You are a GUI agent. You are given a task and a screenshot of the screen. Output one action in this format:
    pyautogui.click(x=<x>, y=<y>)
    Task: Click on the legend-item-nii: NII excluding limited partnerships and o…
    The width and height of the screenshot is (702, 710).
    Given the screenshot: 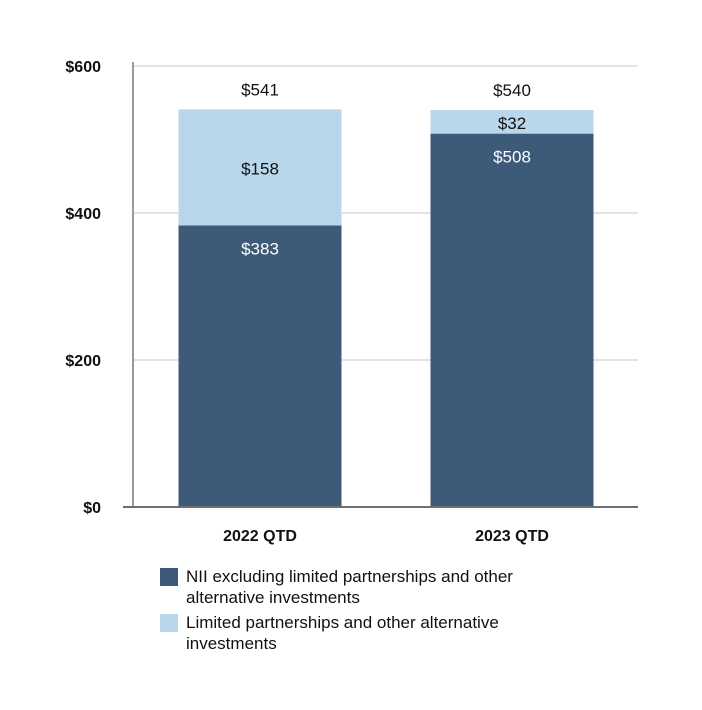 What is the action you would take?
    pyautogui.click(x=420, y=587)
    